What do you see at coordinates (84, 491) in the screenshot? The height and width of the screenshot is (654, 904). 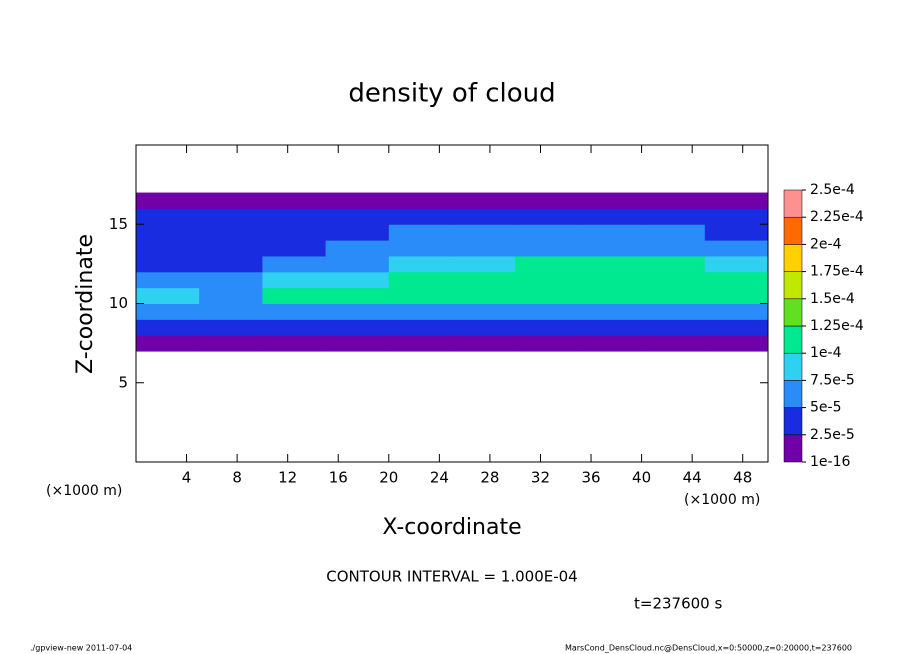 I see `x-unit: (×1000 m)` at bounding box center [84, 491].